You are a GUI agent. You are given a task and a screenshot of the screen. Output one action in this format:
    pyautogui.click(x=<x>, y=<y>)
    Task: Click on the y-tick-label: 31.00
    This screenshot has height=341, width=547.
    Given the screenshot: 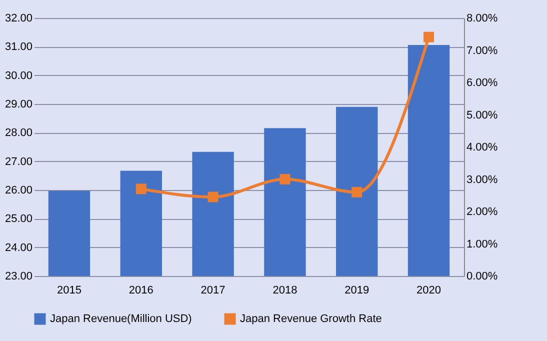 What is the action you would take?
    pyautogui.click(x=18, y=47)
    